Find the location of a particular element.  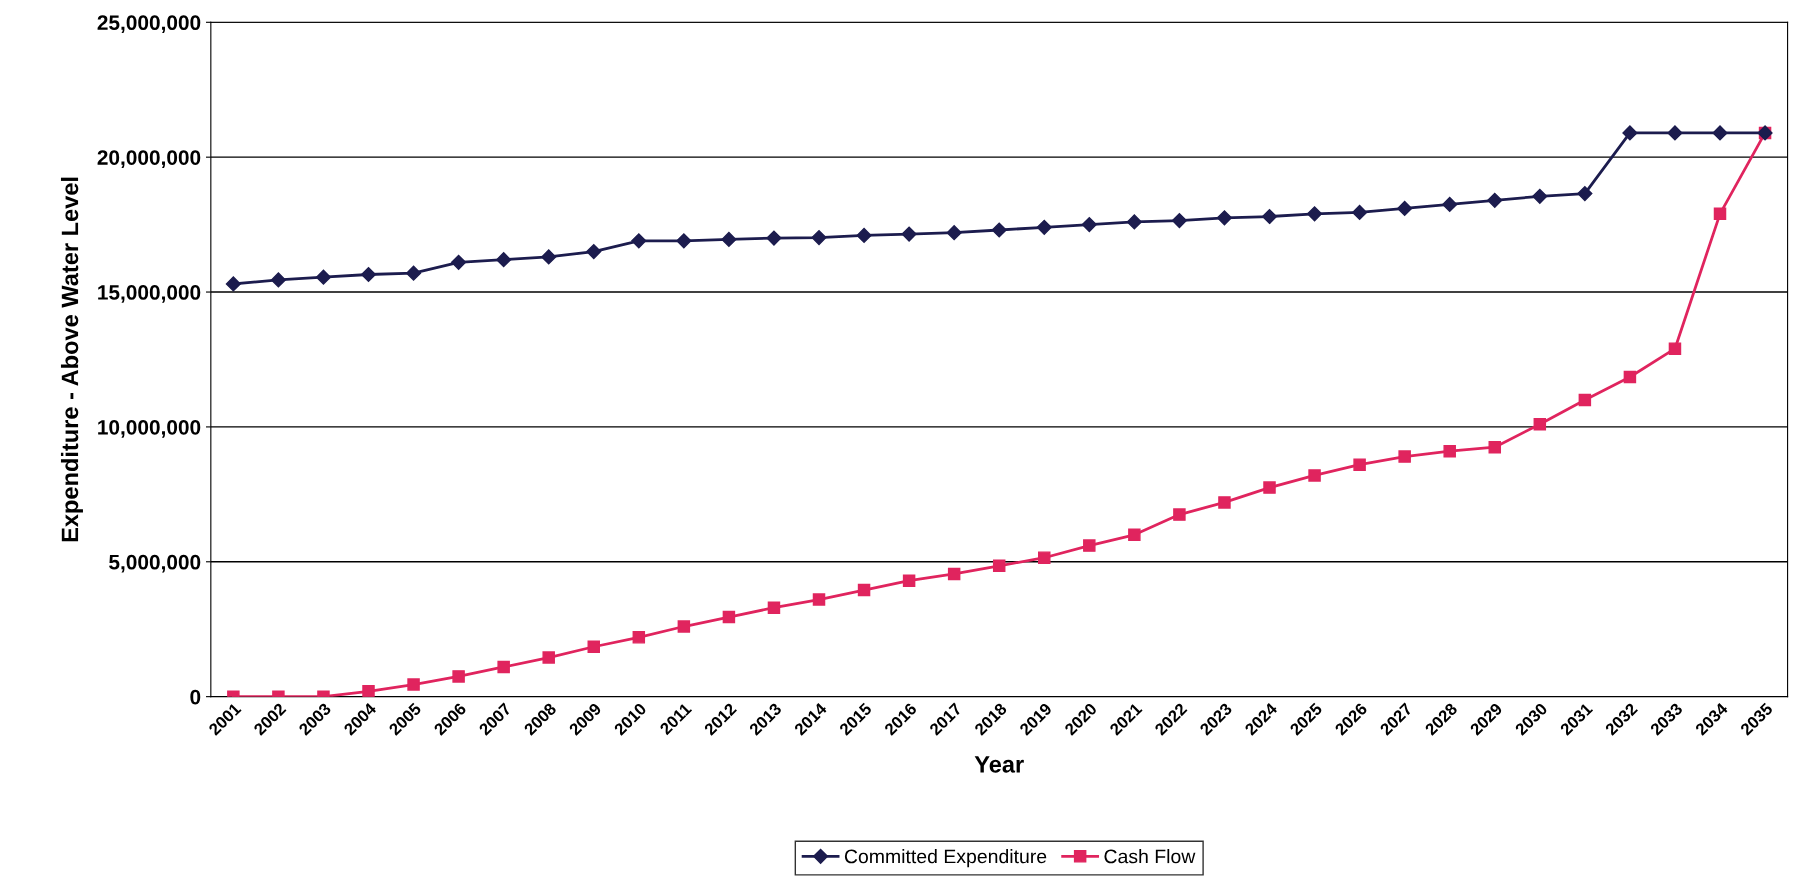

legend-label: Committed Expenditure is located at coordinates (945, 858).